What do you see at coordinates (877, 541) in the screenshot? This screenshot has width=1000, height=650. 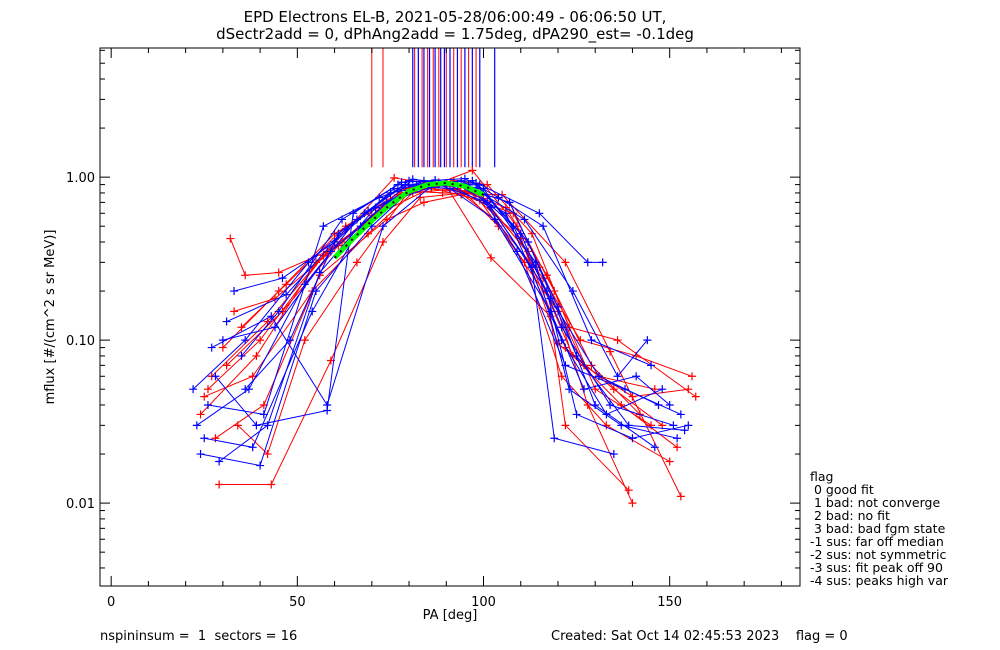 I see `legend-item: -1 sus: far off median` at bounding box center [877, 541].